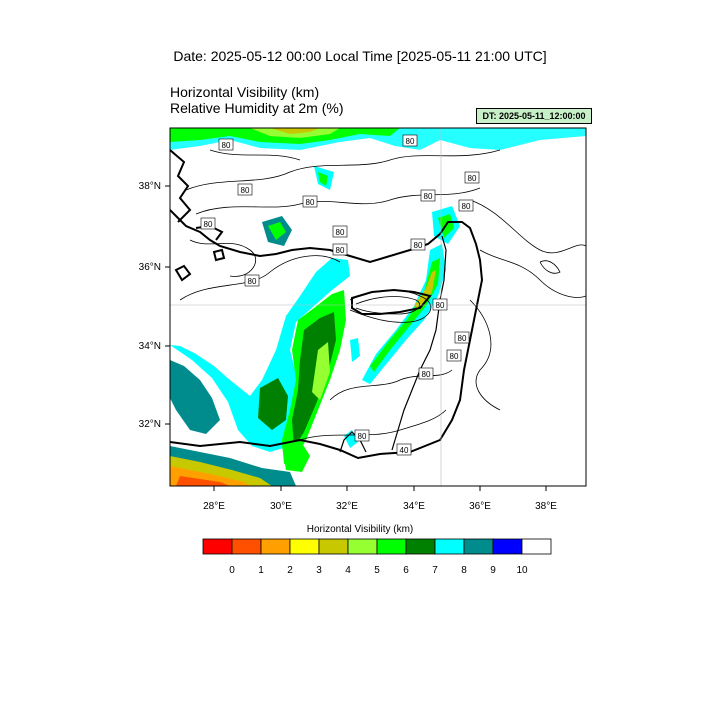 The height and width of the screenshot is (720, 720). Describe the element at coordinates (150, 186) in the screenshot. I see `lat-tick-label: 38°N` at that location.